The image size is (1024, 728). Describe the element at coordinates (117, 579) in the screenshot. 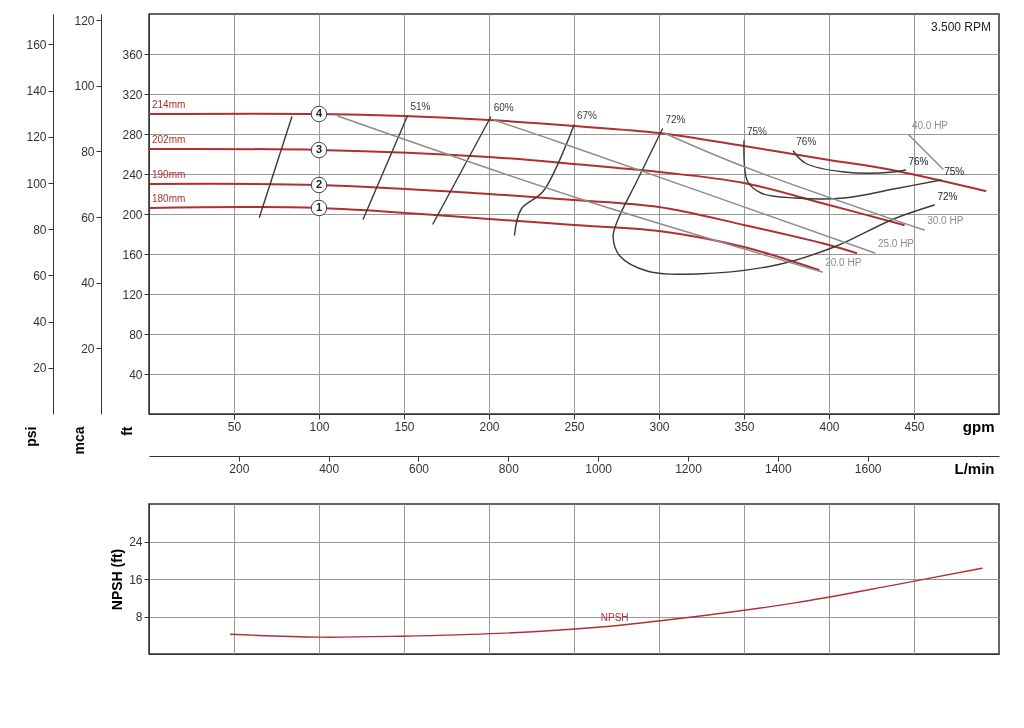

I see `y-axis-title: NPSH (ft)` at that location.